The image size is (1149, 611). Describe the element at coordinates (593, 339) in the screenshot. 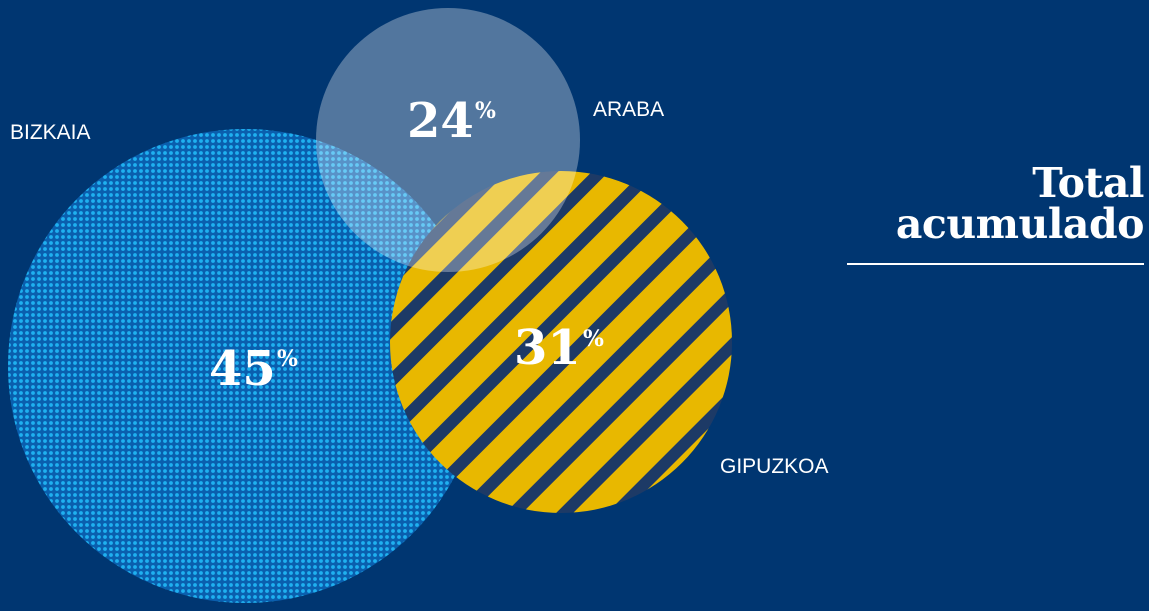

I see `gipuzkoa-unit: %` at that location.